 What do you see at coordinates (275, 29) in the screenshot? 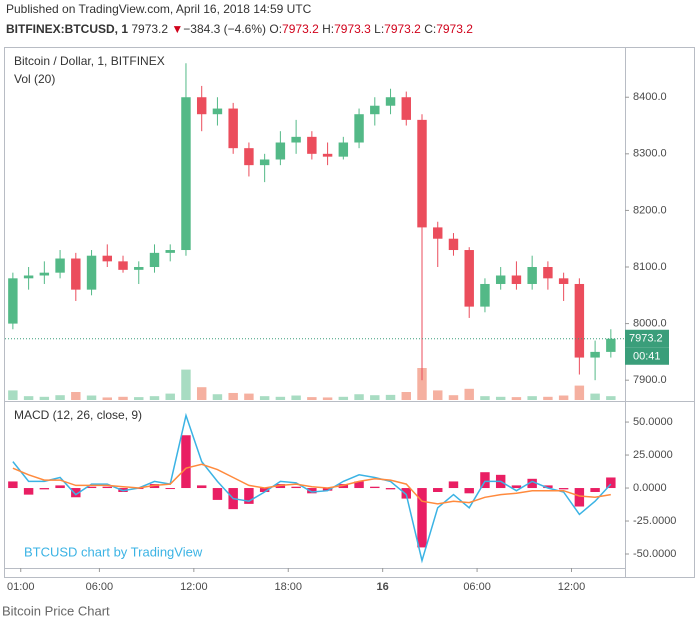
I see `ohlc-label: O:` at bounding box center [275, 29].